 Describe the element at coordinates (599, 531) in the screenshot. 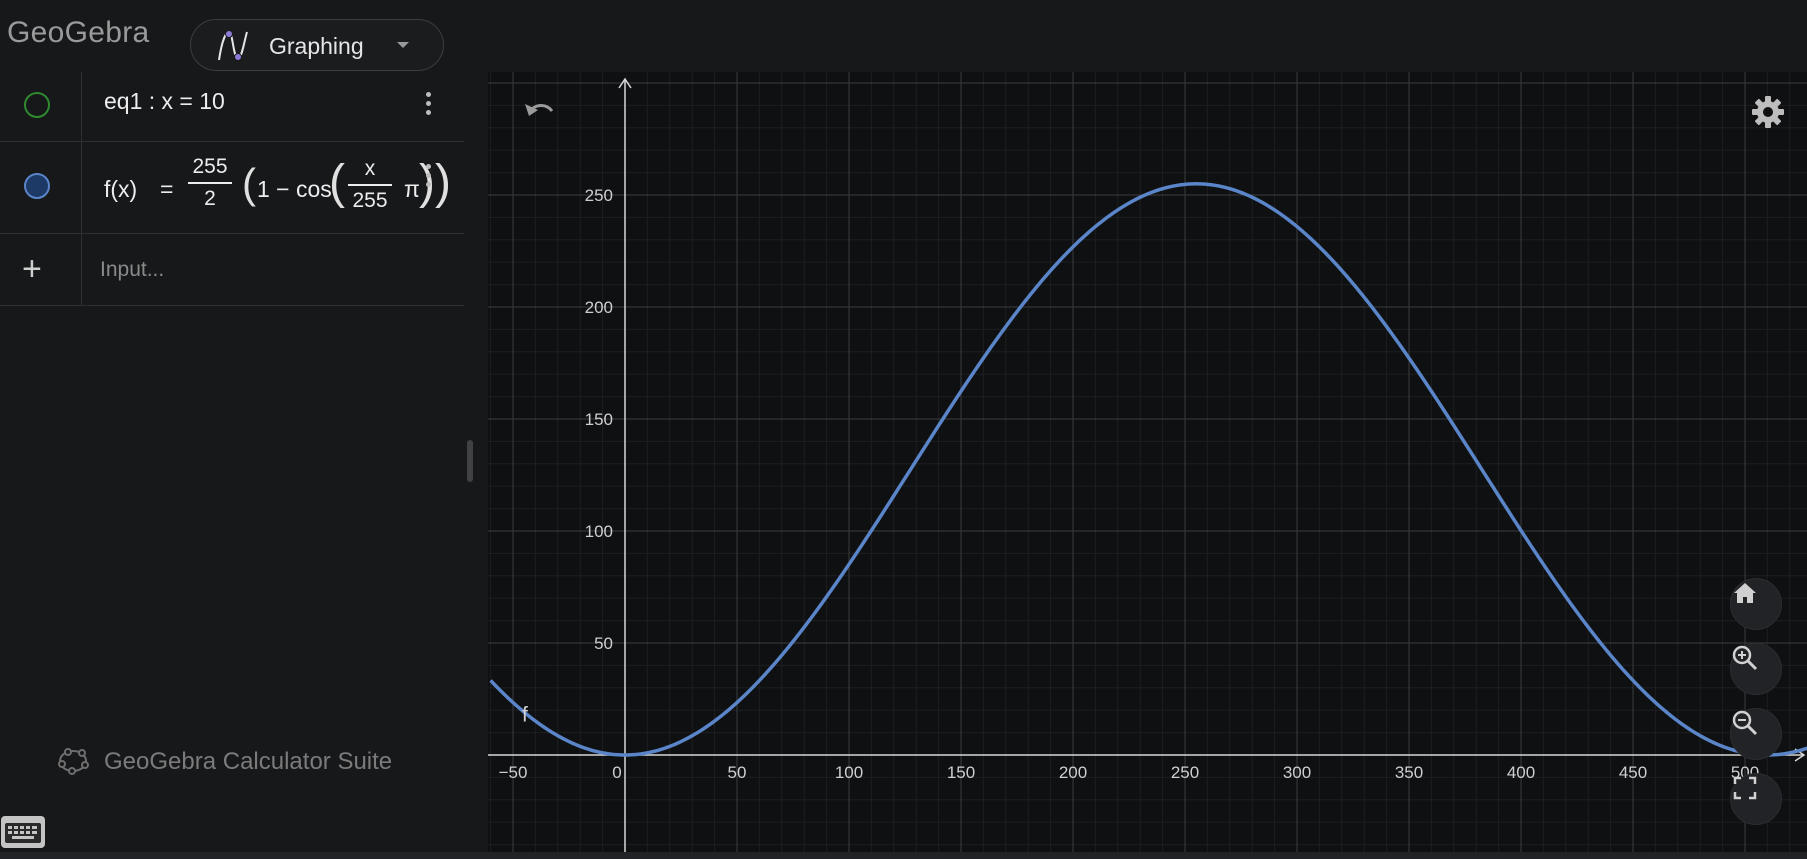

I see `y-tick-label: 100` at that location.